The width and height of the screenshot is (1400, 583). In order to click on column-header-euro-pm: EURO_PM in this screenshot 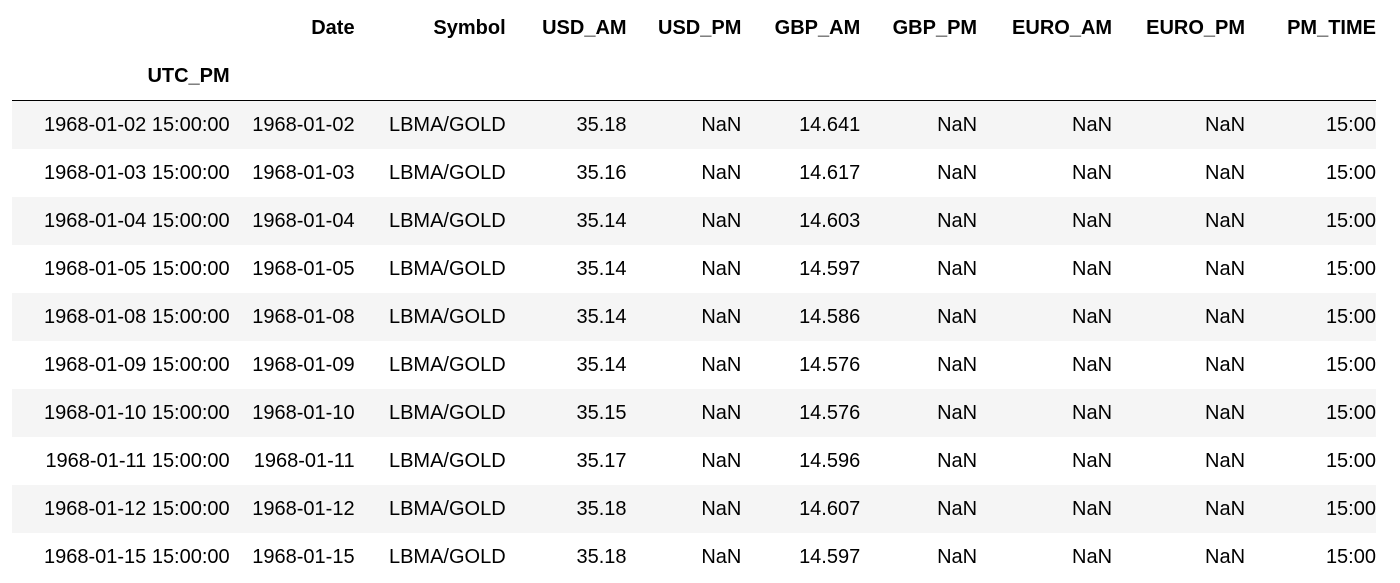, I will do `click(1196, 27)`.